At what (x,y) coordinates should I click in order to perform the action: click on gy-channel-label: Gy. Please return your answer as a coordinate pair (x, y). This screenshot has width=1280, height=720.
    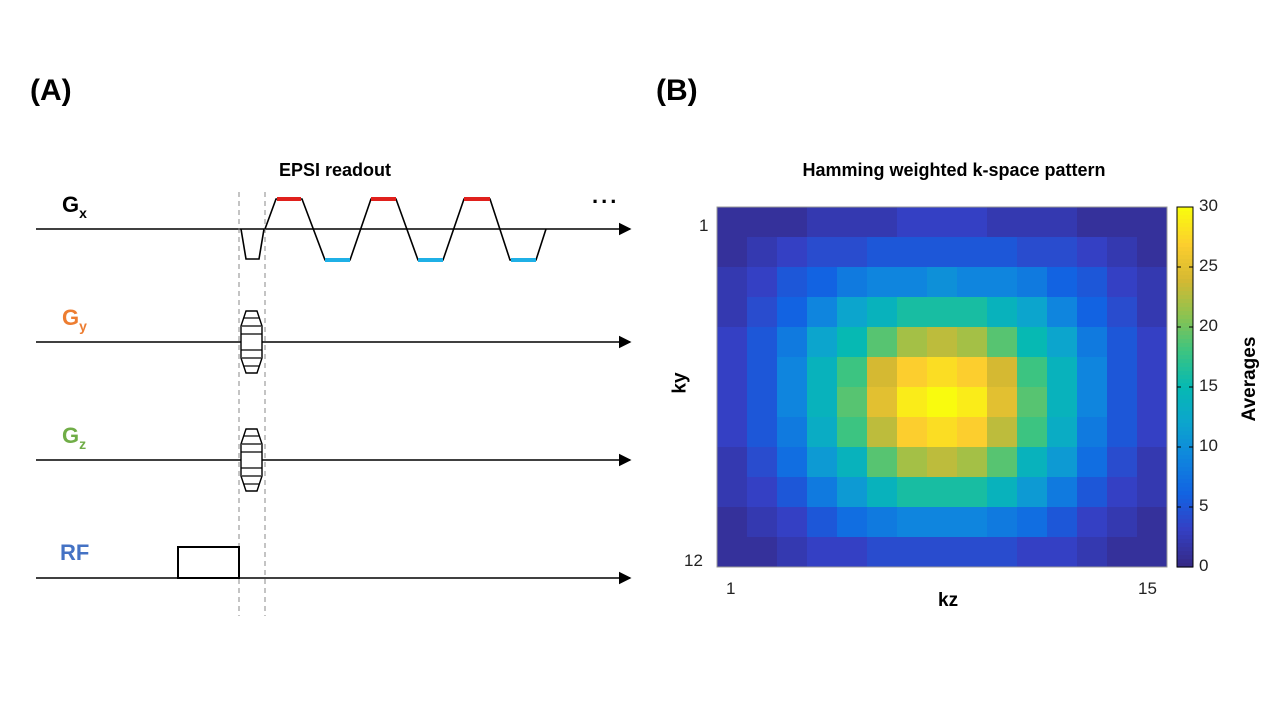
    Looking at the image, I should click on (74, 319).